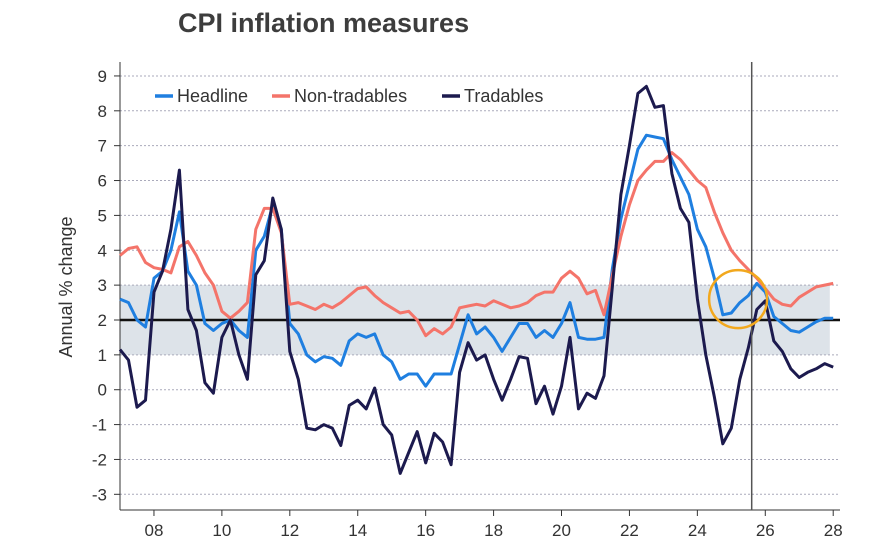  Describe the element at coordinates (289, 530) in the screenshot. I see `x-tick-label: 12` at that location.